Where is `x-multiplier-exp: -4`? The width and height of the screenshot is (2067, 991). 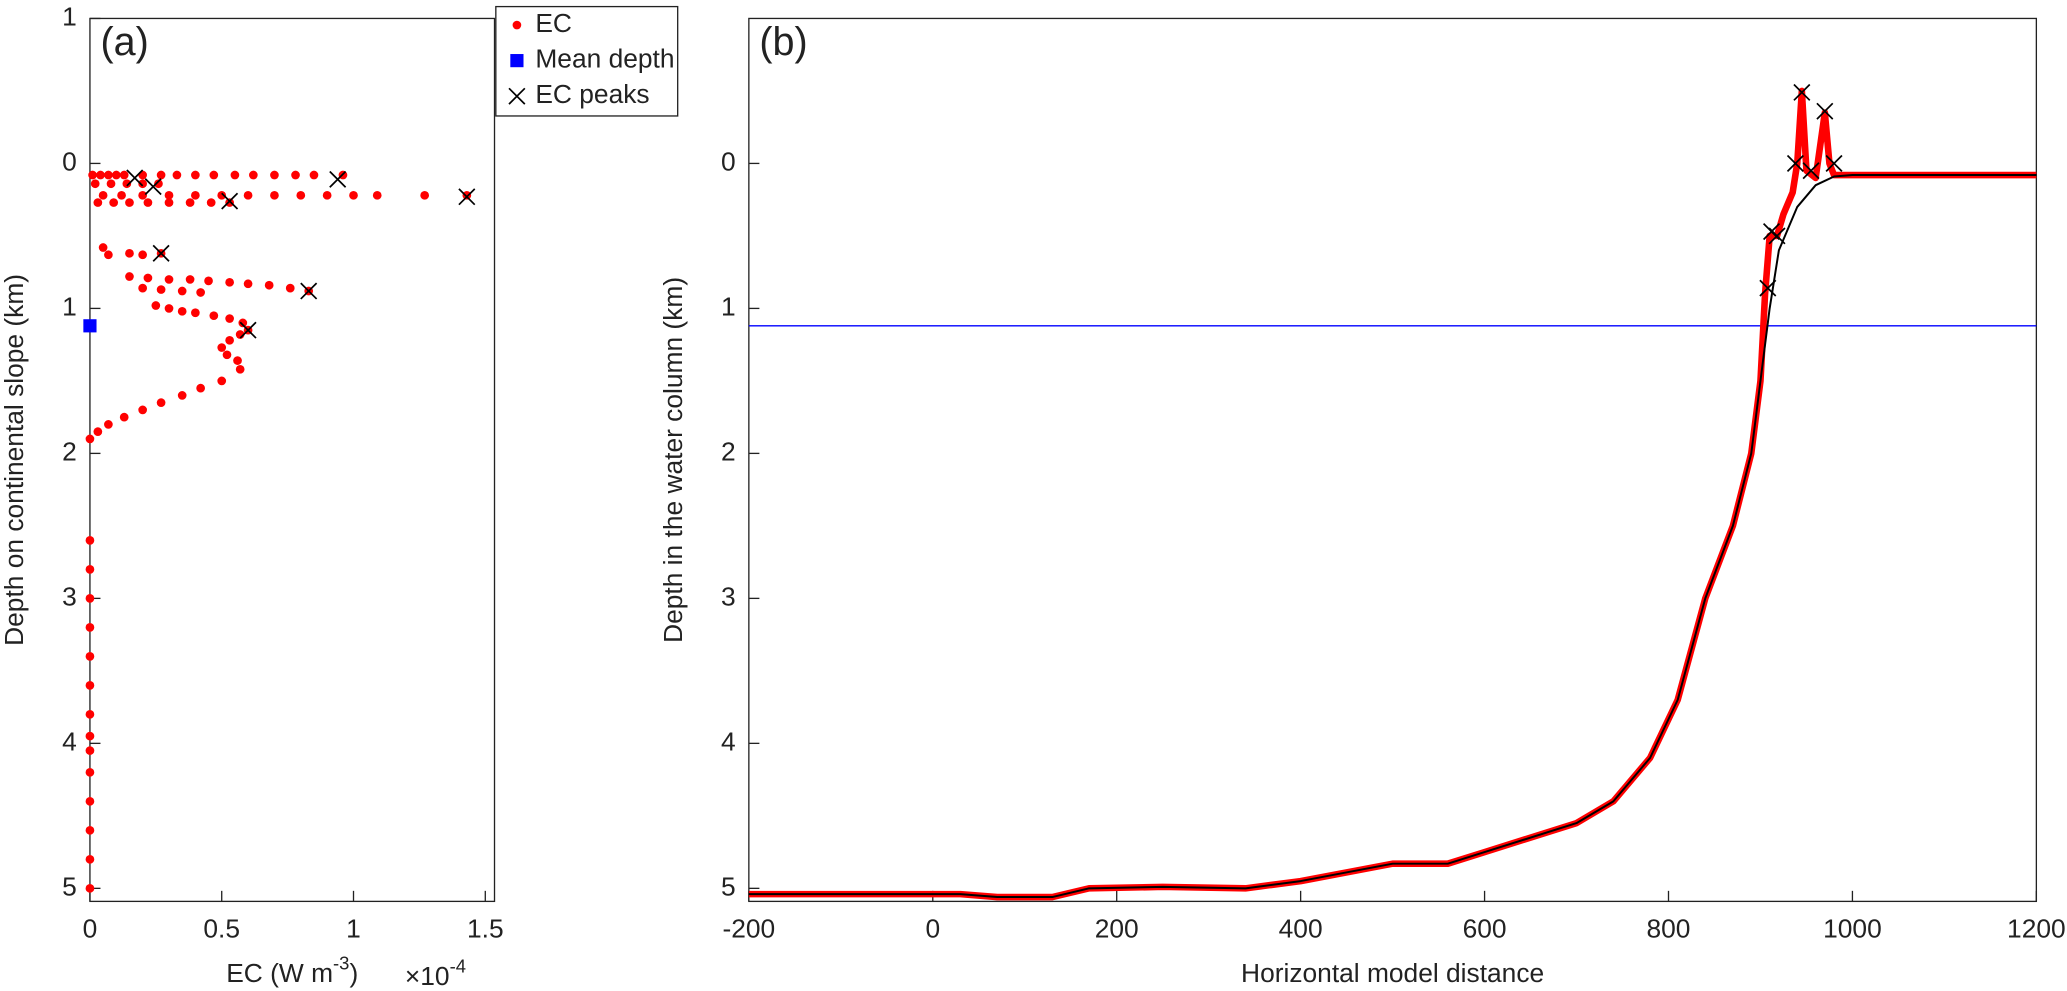
x-multiplier-exp: -4 is located at coordinates (458, 965).